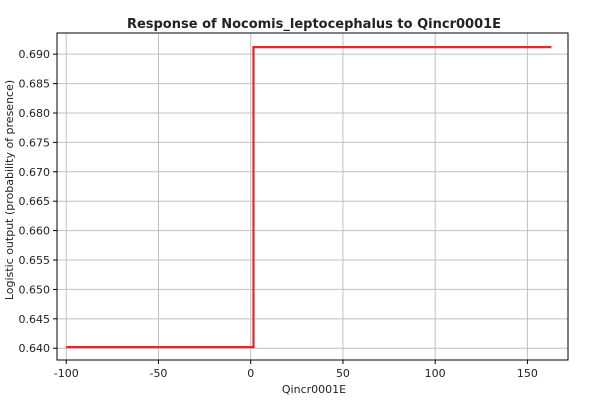 The height and width of the screenshot is (400, 600). Describe the element at coordinates (35, 142) in the screenshot. I see `y-tick-label: 0.675` at that location.